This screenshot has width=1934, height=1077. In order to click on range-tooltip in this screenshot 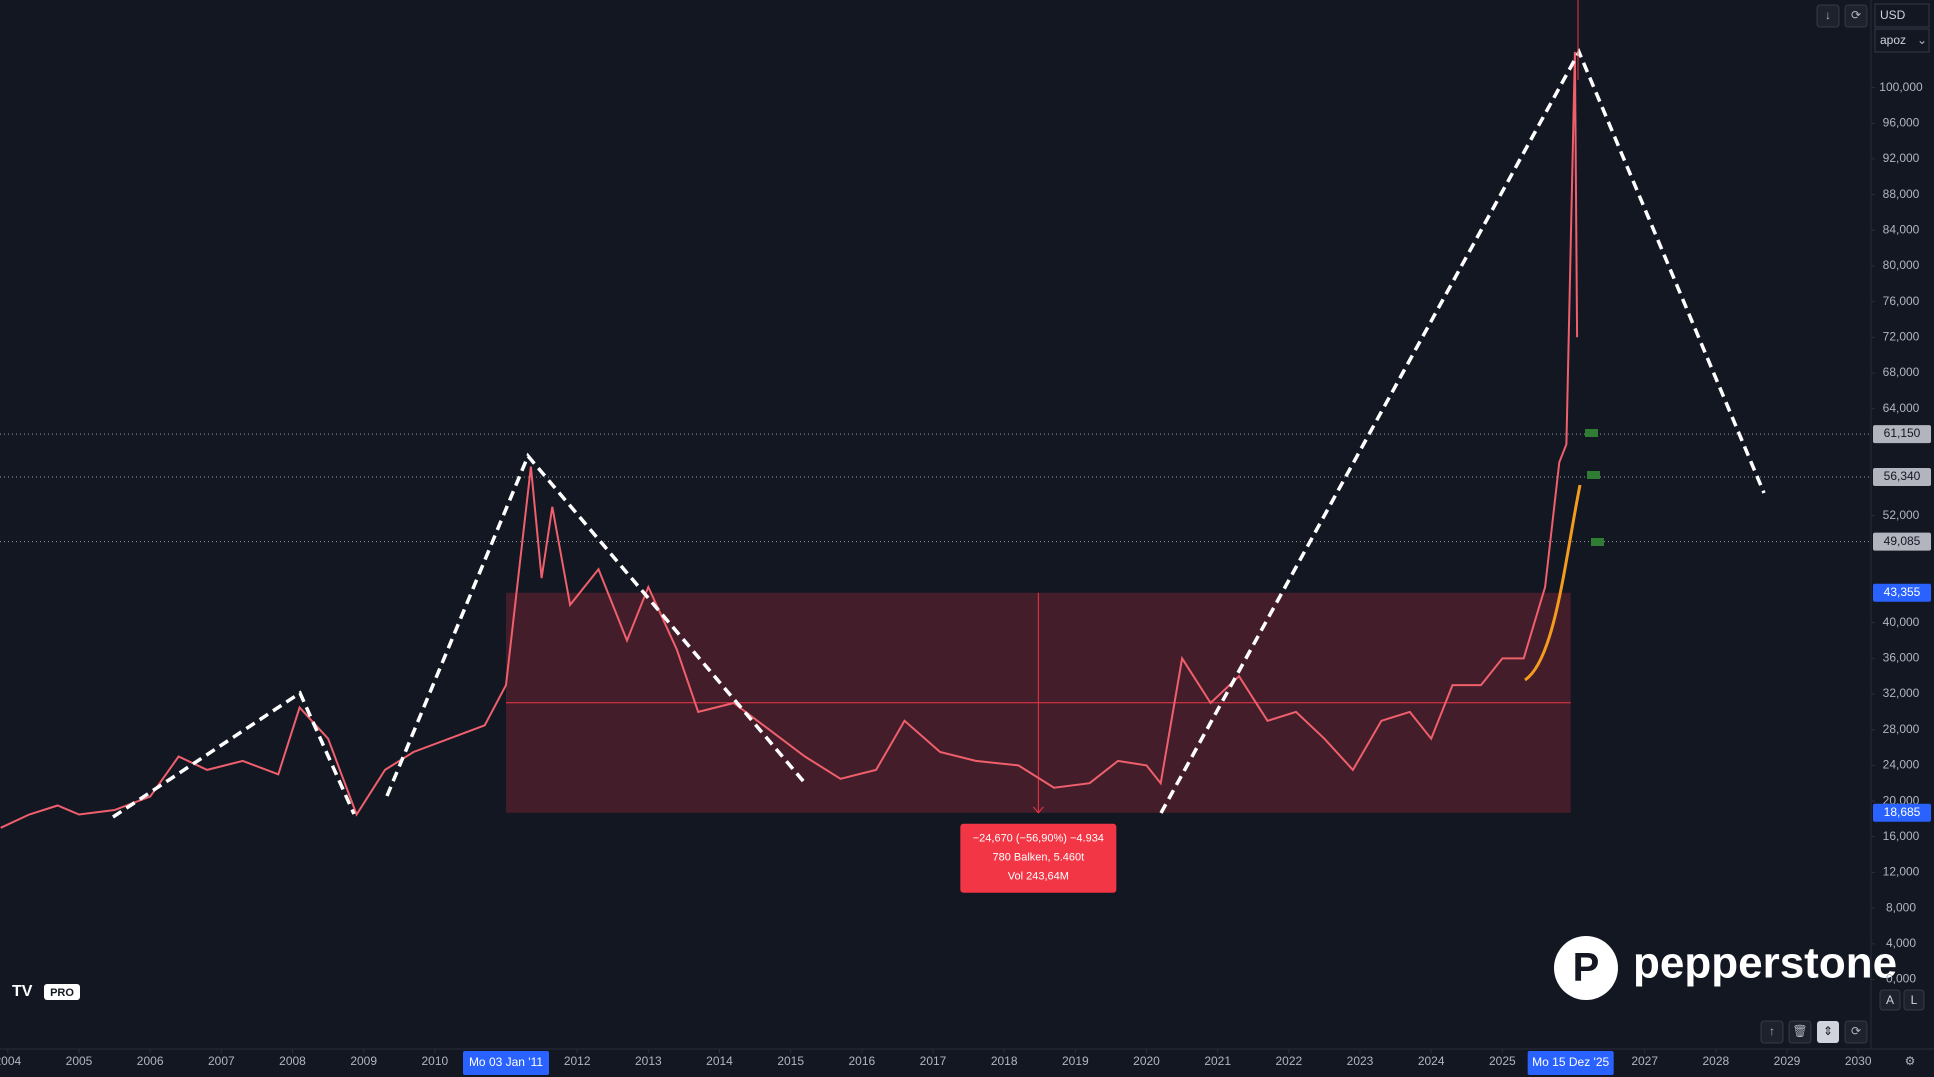, I will do `click(1038, 858)`.